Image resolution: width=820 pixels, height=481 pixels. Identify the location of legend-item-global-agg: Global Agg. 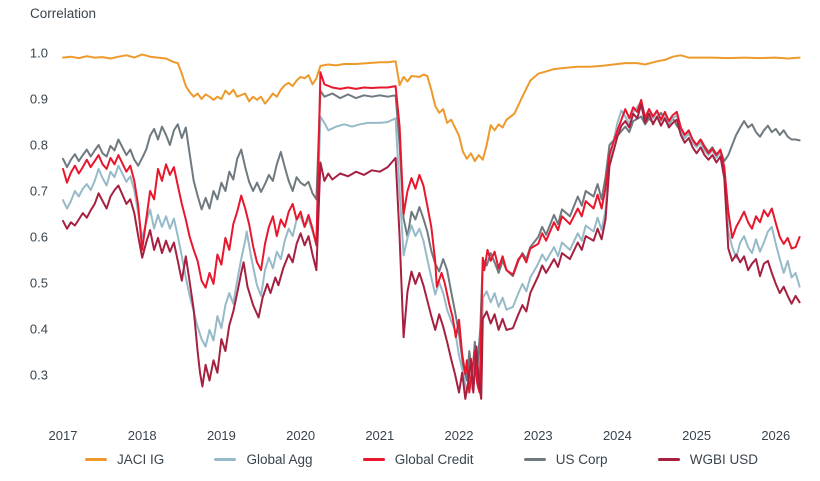
(263, 459).